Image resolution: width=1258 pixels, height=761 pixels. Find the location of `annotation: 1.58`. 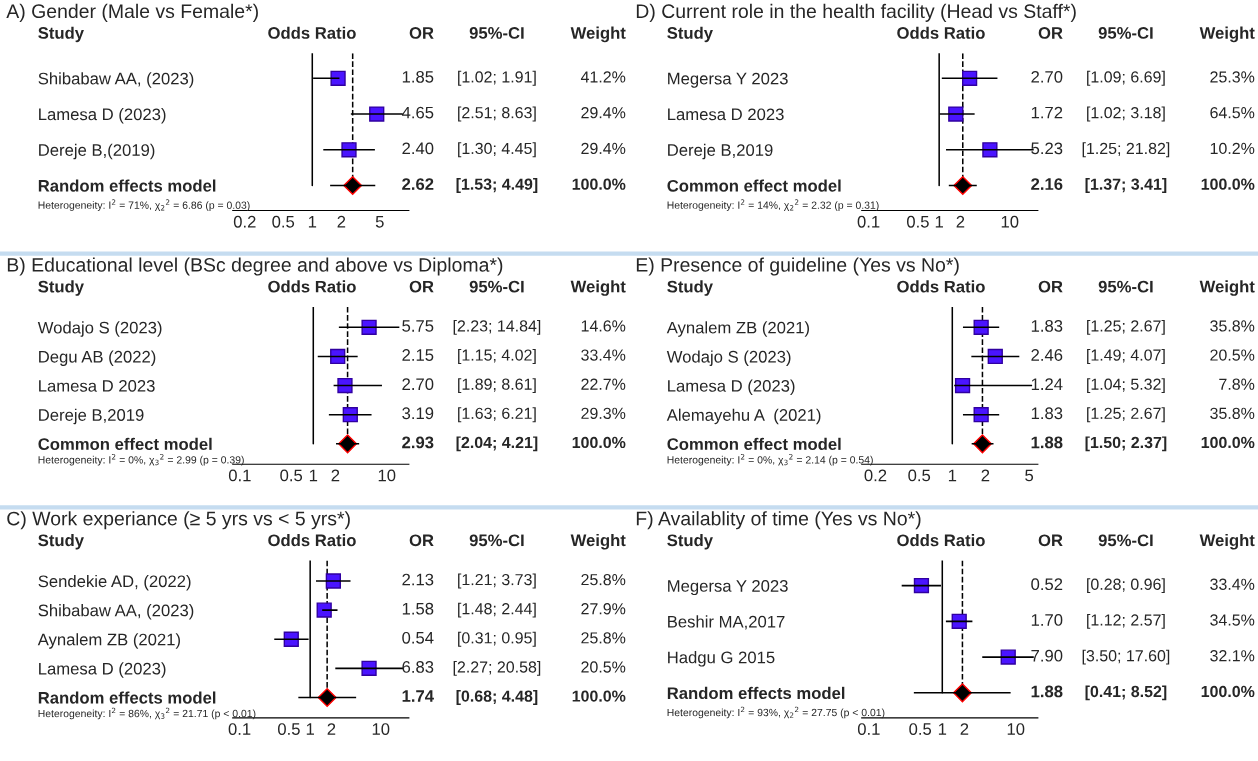

annotation: 1.58 is located at coordinates (418, 608).